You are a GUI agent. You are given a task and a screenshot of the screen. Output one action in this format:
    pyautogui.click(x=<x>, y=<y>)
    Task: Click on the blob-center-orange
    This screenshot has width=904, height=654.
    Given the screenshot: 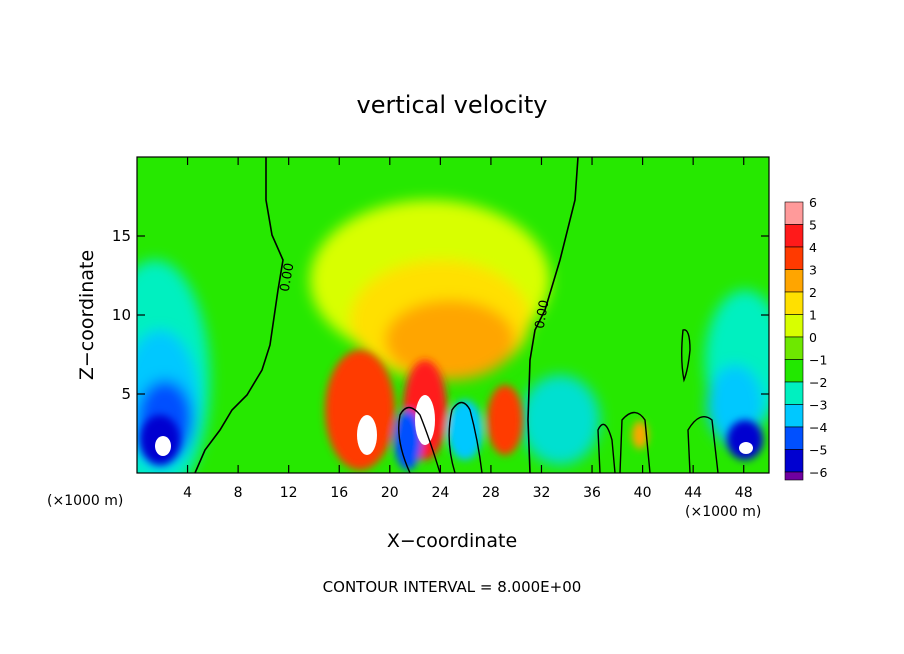 What is the action you would take?
    pyautogui.click(x=450, y=340)
    